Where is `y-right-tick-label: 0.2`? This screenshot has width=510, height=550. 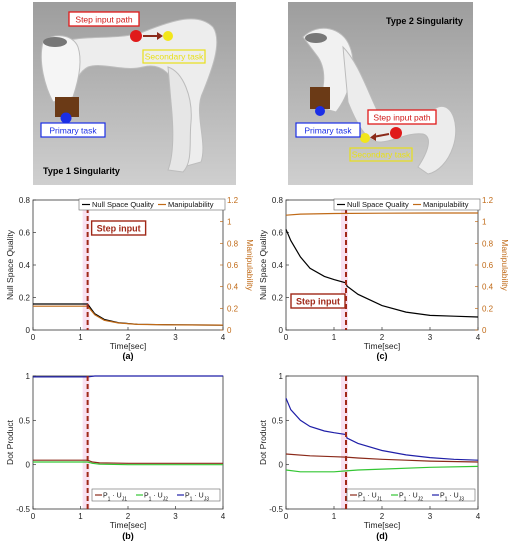 y-right-tick-label: 0.2 is located at coordinates (488, 308).